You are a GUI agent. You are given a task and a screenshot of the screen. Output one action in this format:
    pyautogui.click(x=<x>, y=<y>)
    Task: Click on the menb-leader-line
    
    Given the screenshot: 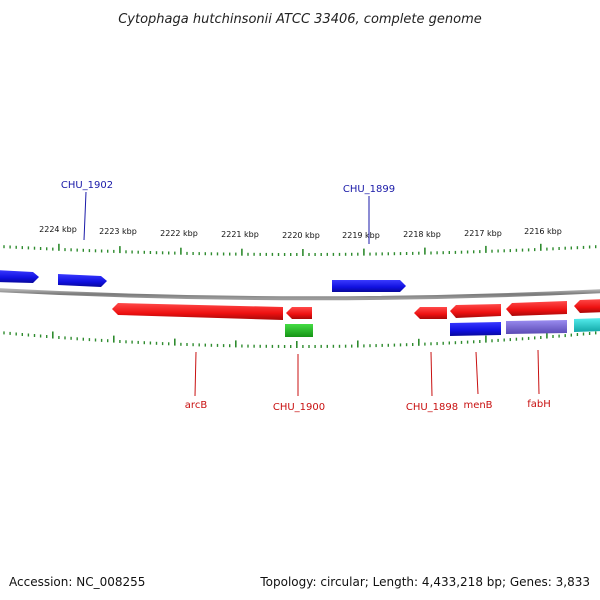 What is the action you would take?
    pyautogui.click(x=477, y=373)
    